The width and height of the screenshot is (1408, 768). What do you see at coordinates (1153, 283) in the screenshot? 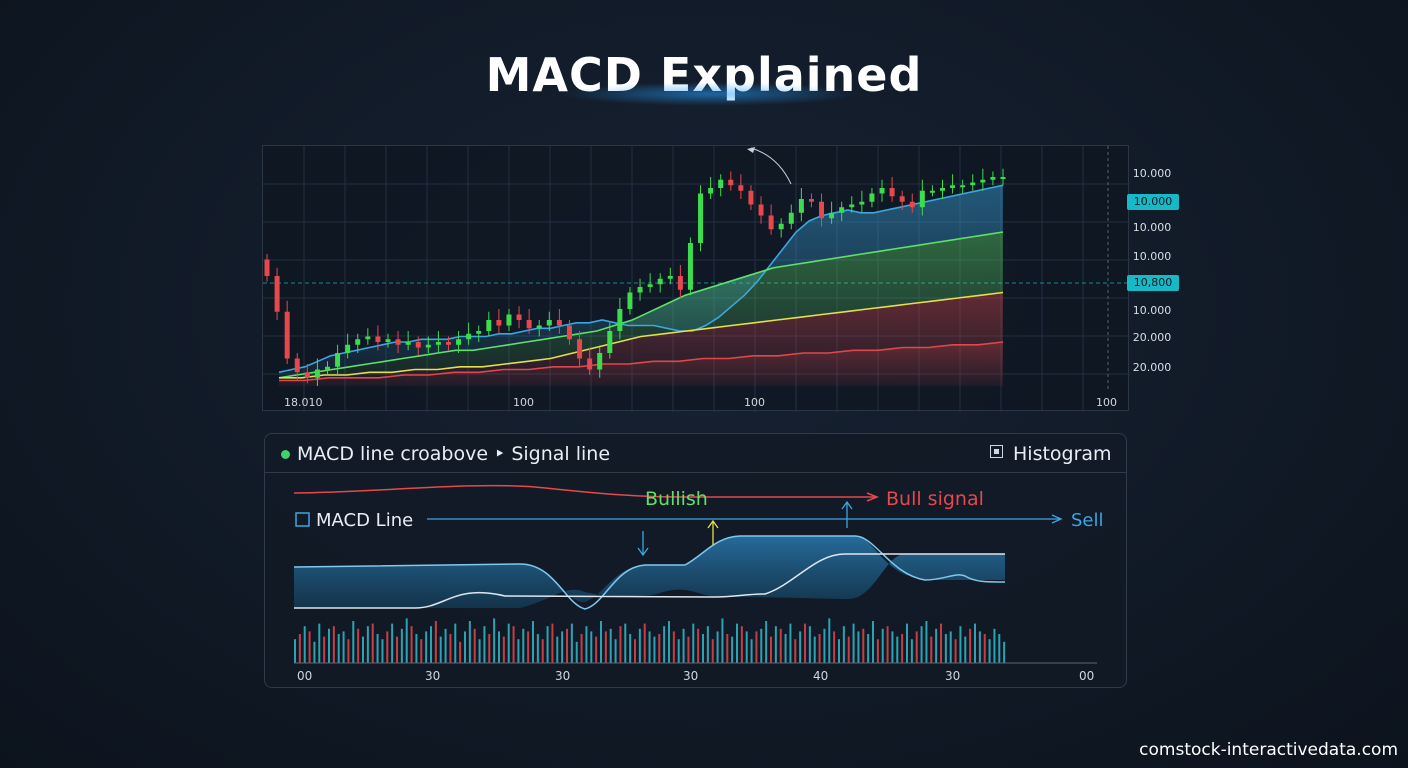
I see `price-axis-label: 10,800` at bounding box center [1153, 283].